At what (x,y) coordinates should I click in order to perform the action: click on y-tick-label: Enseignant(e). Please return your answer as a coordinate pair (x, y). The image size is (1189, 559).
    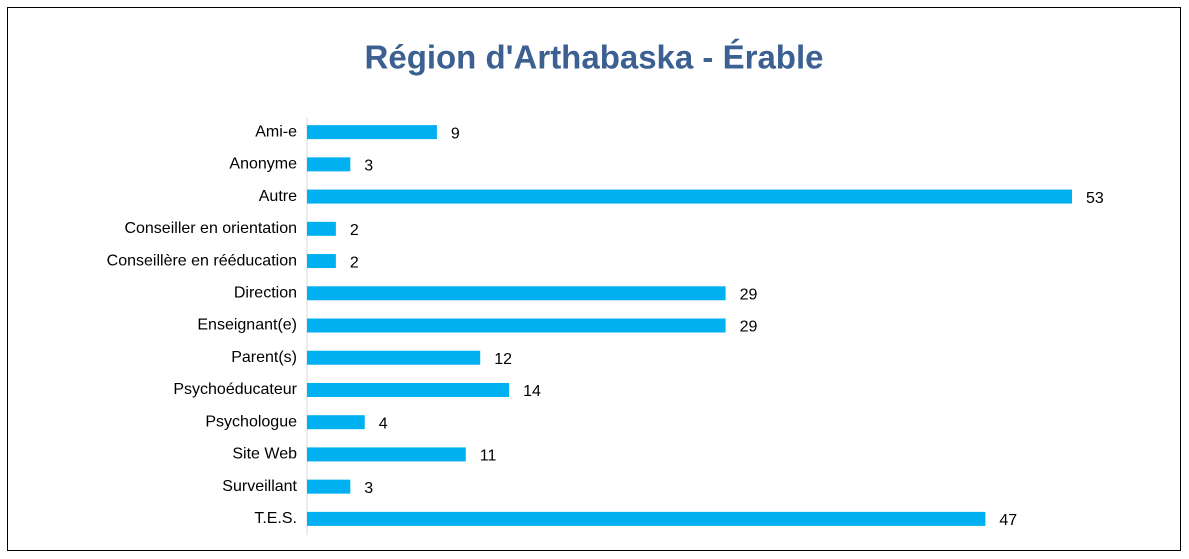
    Looking at the image, I should click on (247, 325).